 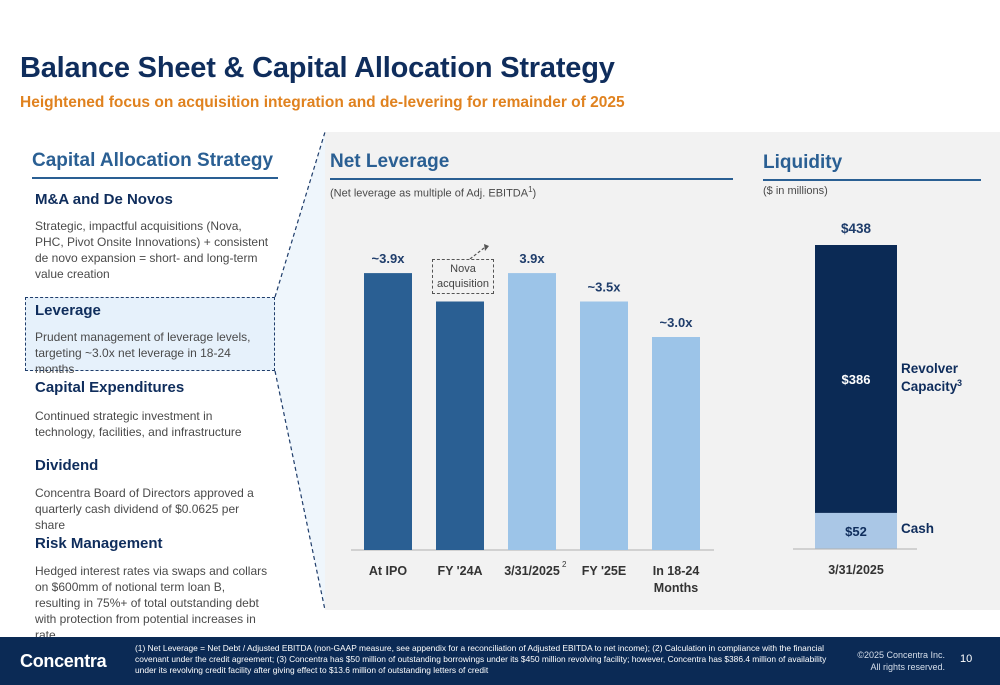 I want to click on nova-acquisition-annotation: Nova acquisition, so click(x=463, y=276).